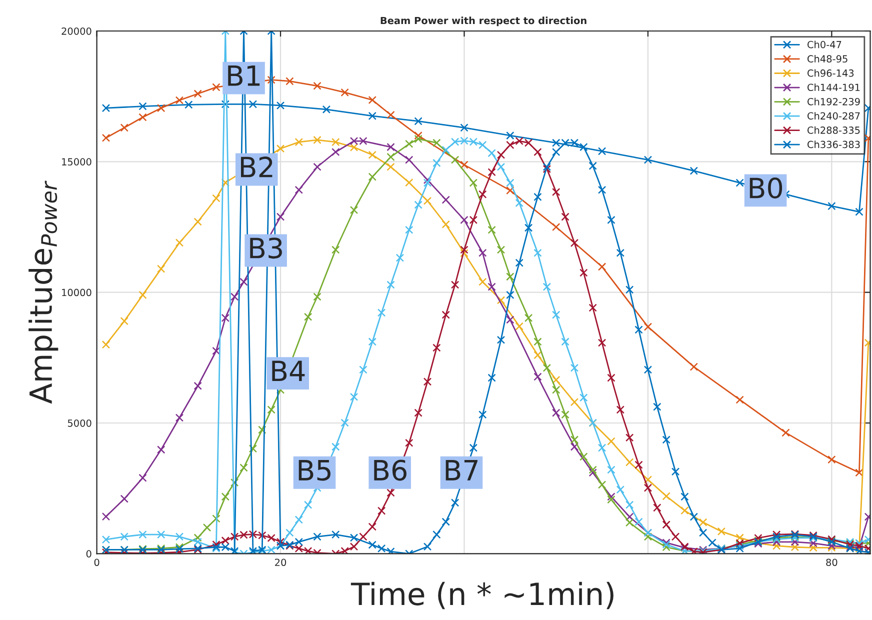  Describe the element at coordinates (834, 144) in the screenshot. I see `legend-label: Ch336-383` at that location.